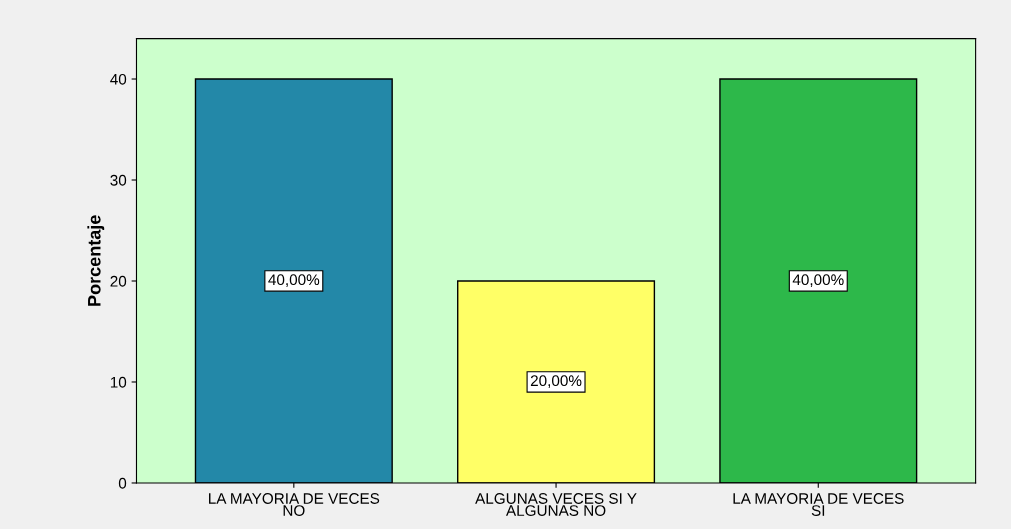 The width and height of the screenshot is (1011, 529). I want to click on y-tick-label: 20, so click(118, 281).